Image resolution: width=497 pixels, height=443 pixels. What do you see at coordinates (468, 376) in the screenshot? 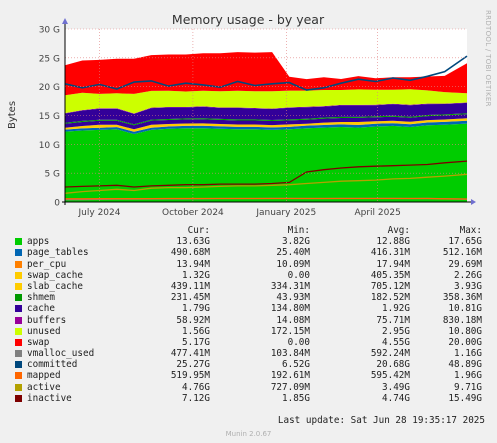
I see `legend-max-value: 1.96G` at bounding box center [468, 376].